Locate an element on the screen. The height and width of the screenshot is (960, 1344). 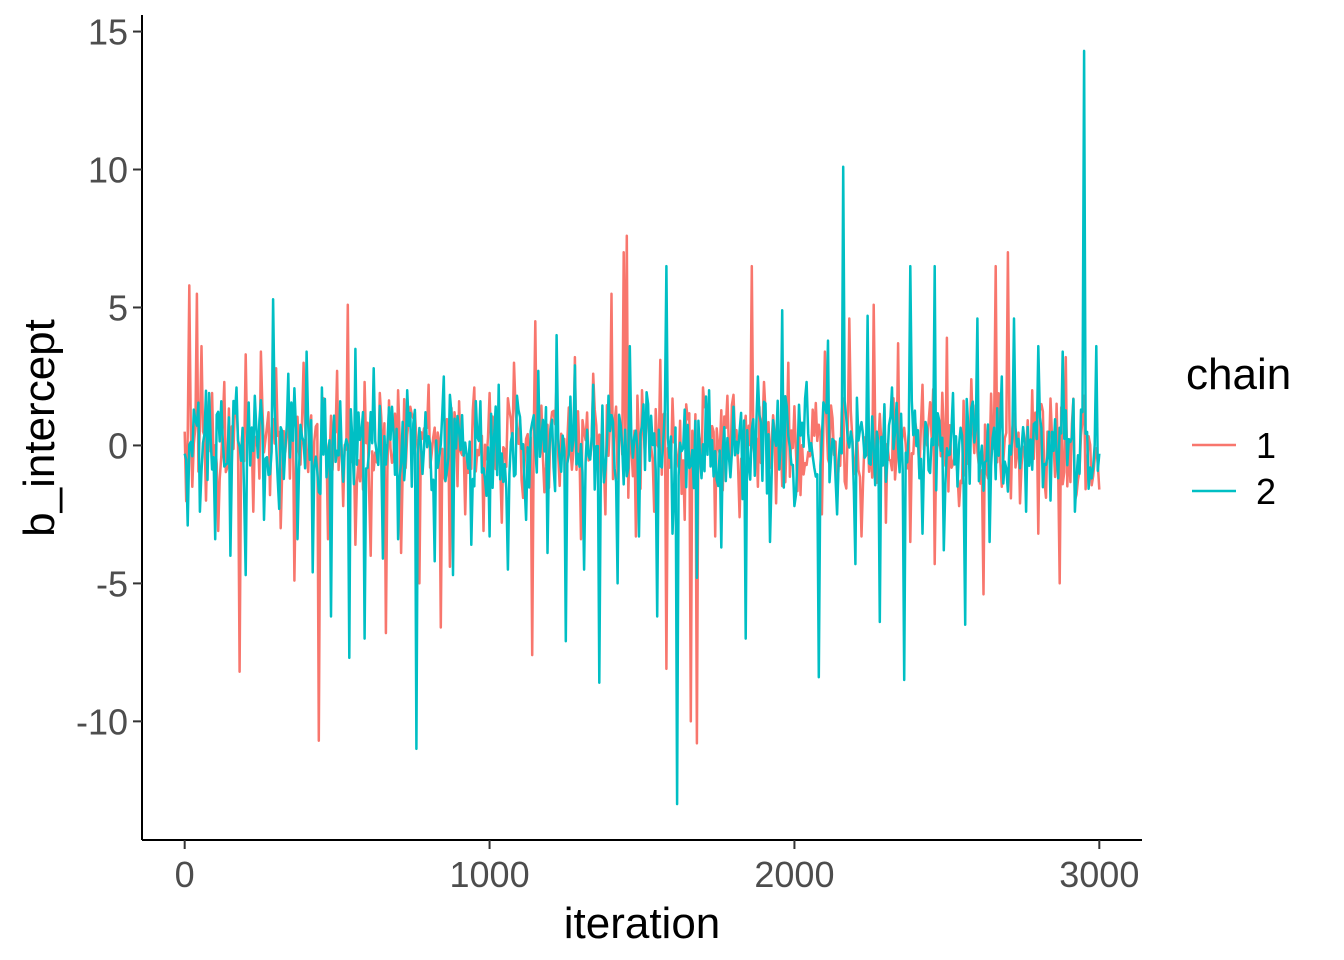
x-axis: 0 1000 2000 3000 is located at coordinates (642, 867).